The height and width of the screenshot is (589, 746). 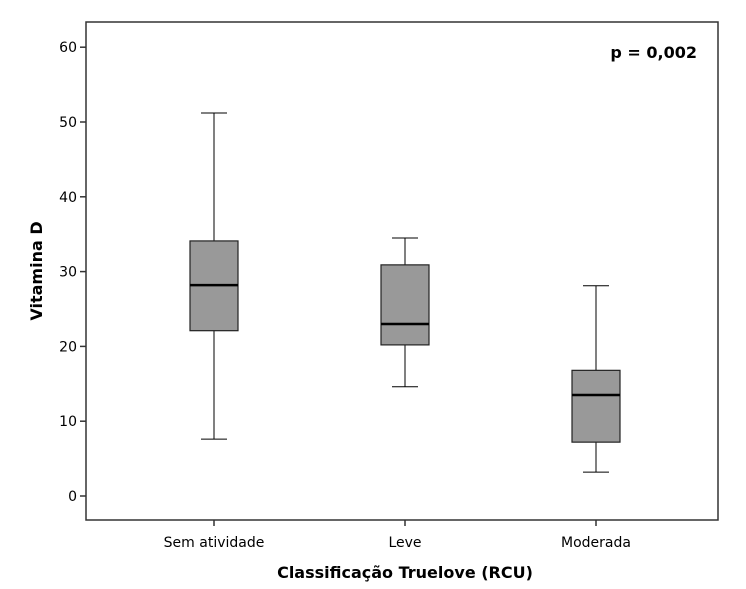 What do you see at coordinates (404, 543) in the screenshot?
I see `x-tick-label: Leve` at bounding box center [404, 543].